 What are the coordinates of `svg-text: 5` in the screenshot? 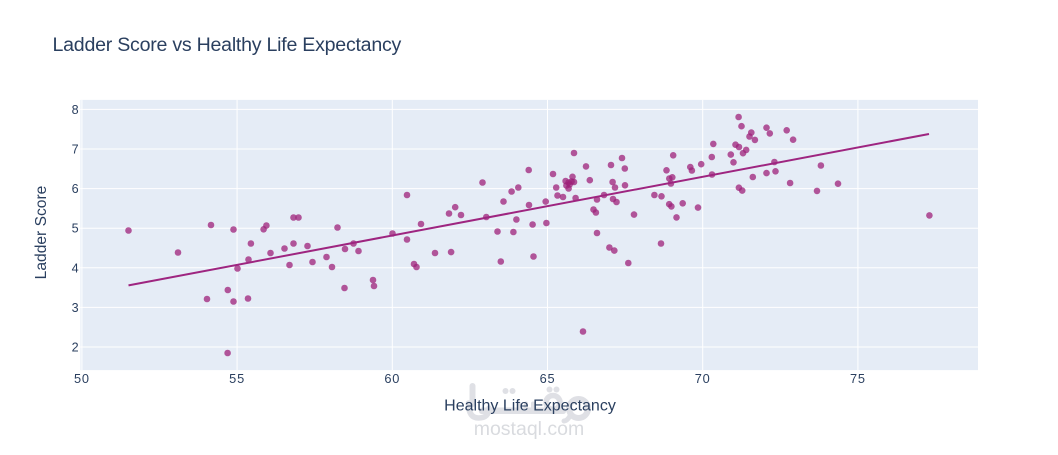 It's located at (75, 229).